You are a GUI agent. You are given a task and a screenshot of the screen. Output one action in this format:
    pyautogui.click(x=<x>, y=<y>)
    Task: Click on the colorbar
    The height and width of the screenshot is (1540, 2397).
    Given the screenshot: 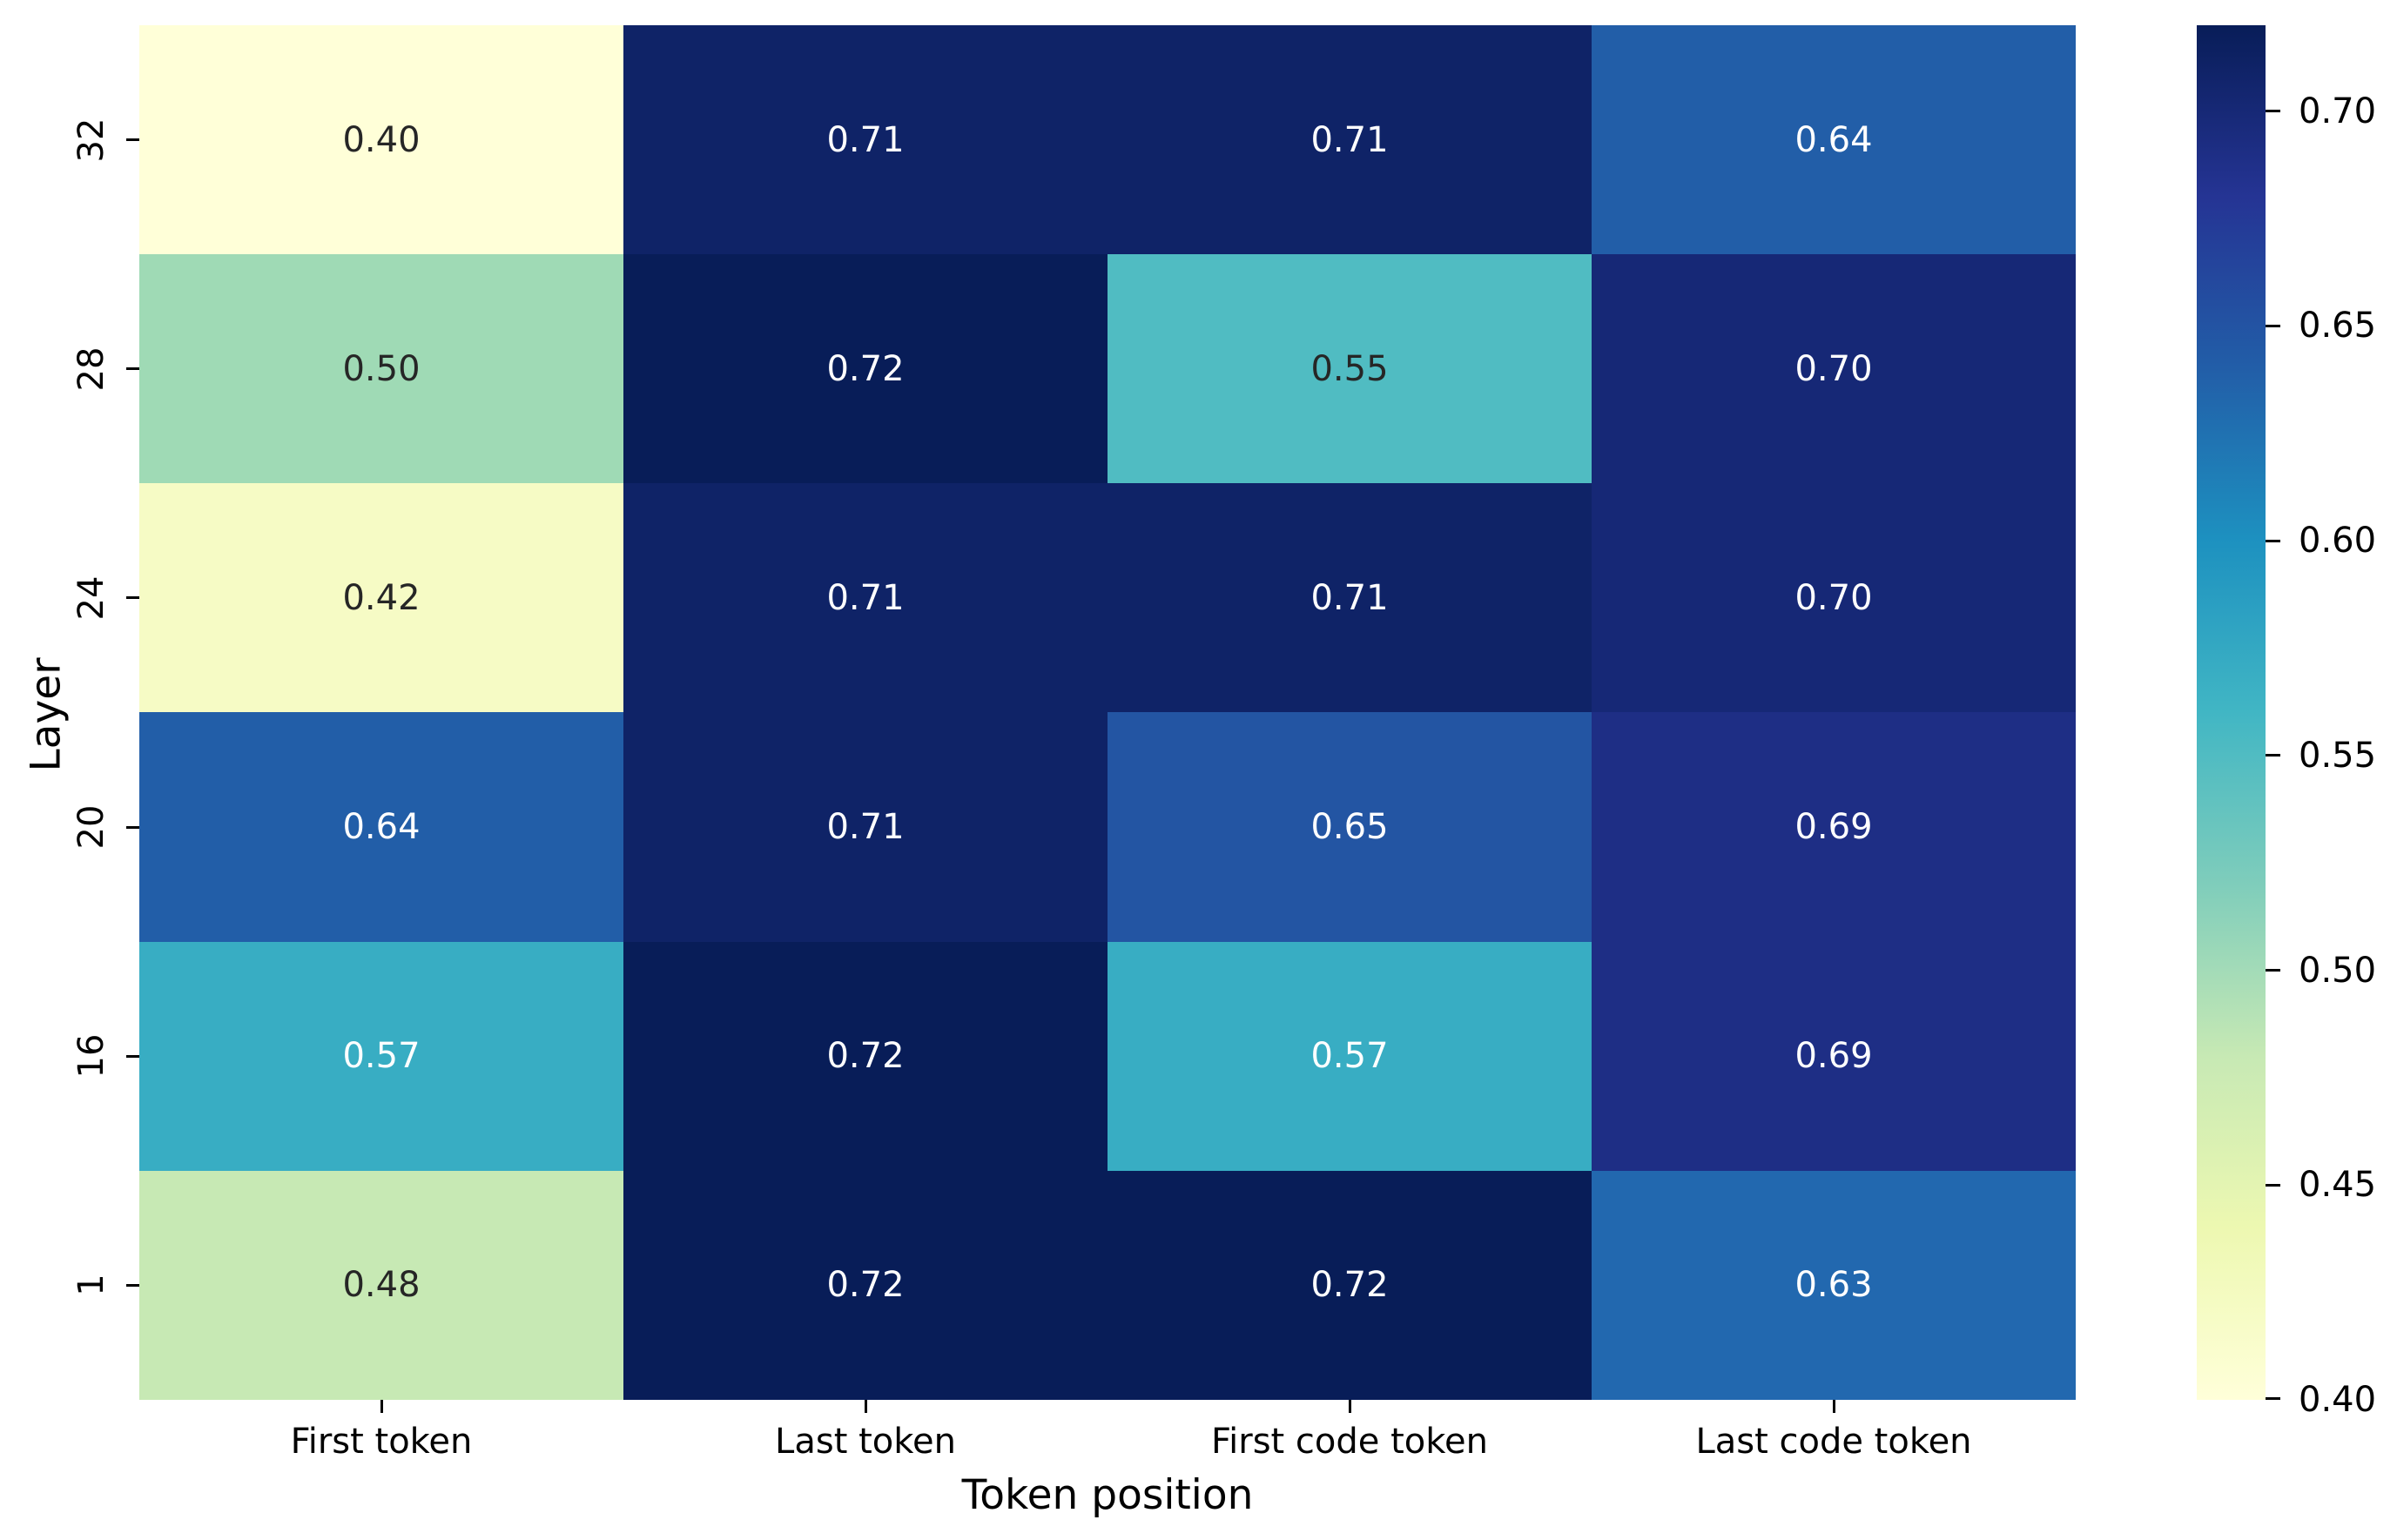 What is the action you would take?
    pyautogui.click(x=2231, y=712)
    